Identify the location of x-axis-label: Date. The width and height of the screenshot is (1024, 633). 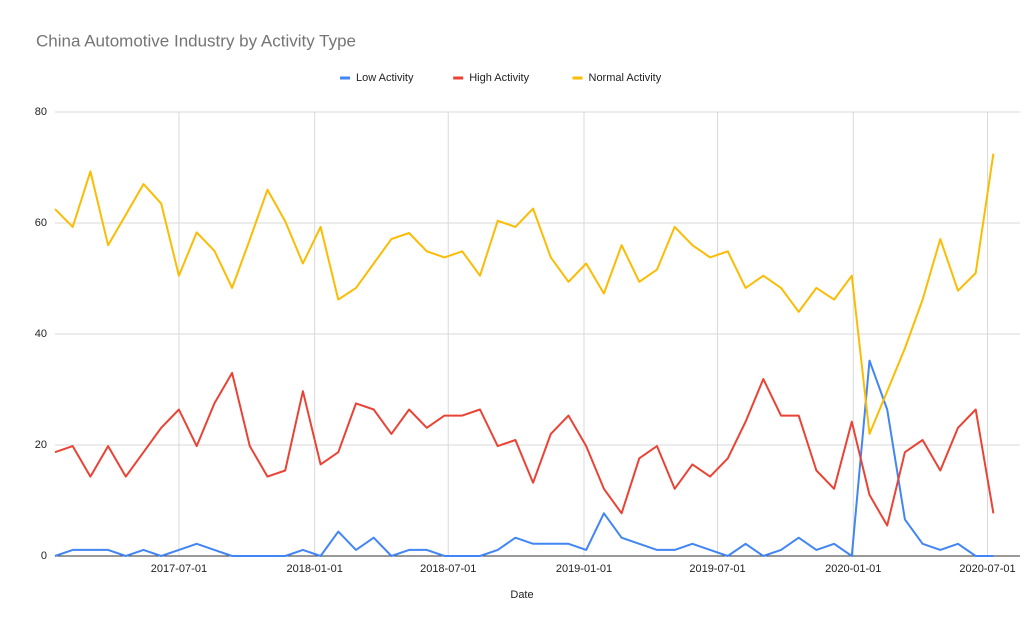
(521, 595).